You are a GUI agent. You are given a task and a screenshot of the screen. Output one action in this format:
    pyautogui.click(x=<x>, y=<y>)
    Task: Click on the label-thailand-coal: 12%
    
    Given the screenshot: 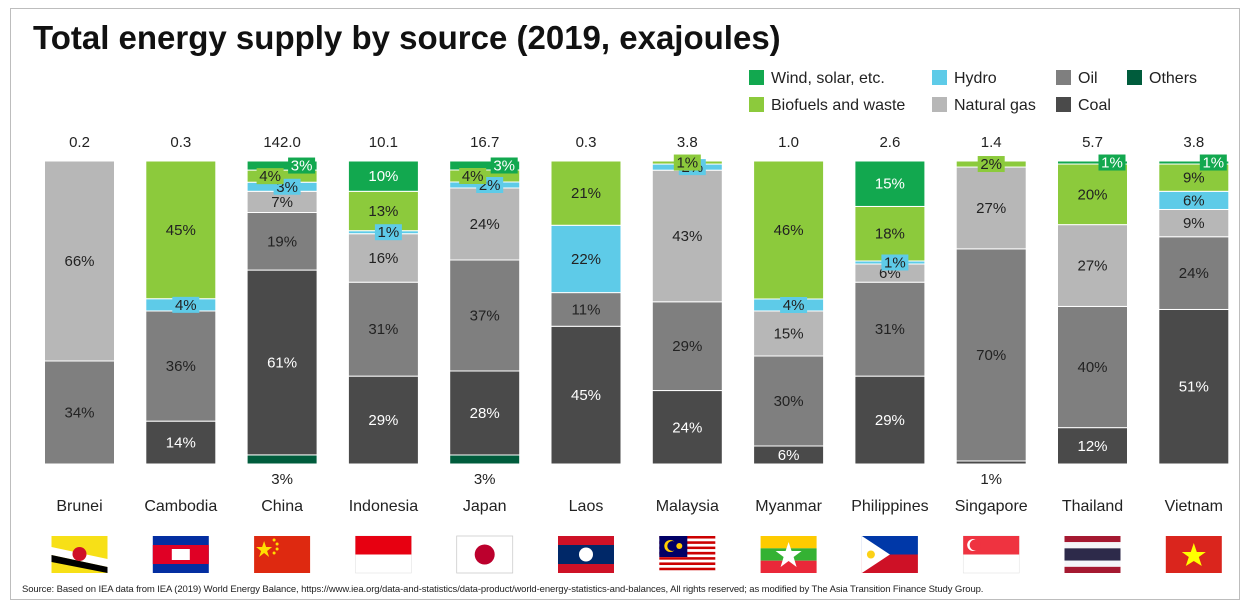 What is the action you would take?
    pyautogui.click(x=1092, y=446)
    